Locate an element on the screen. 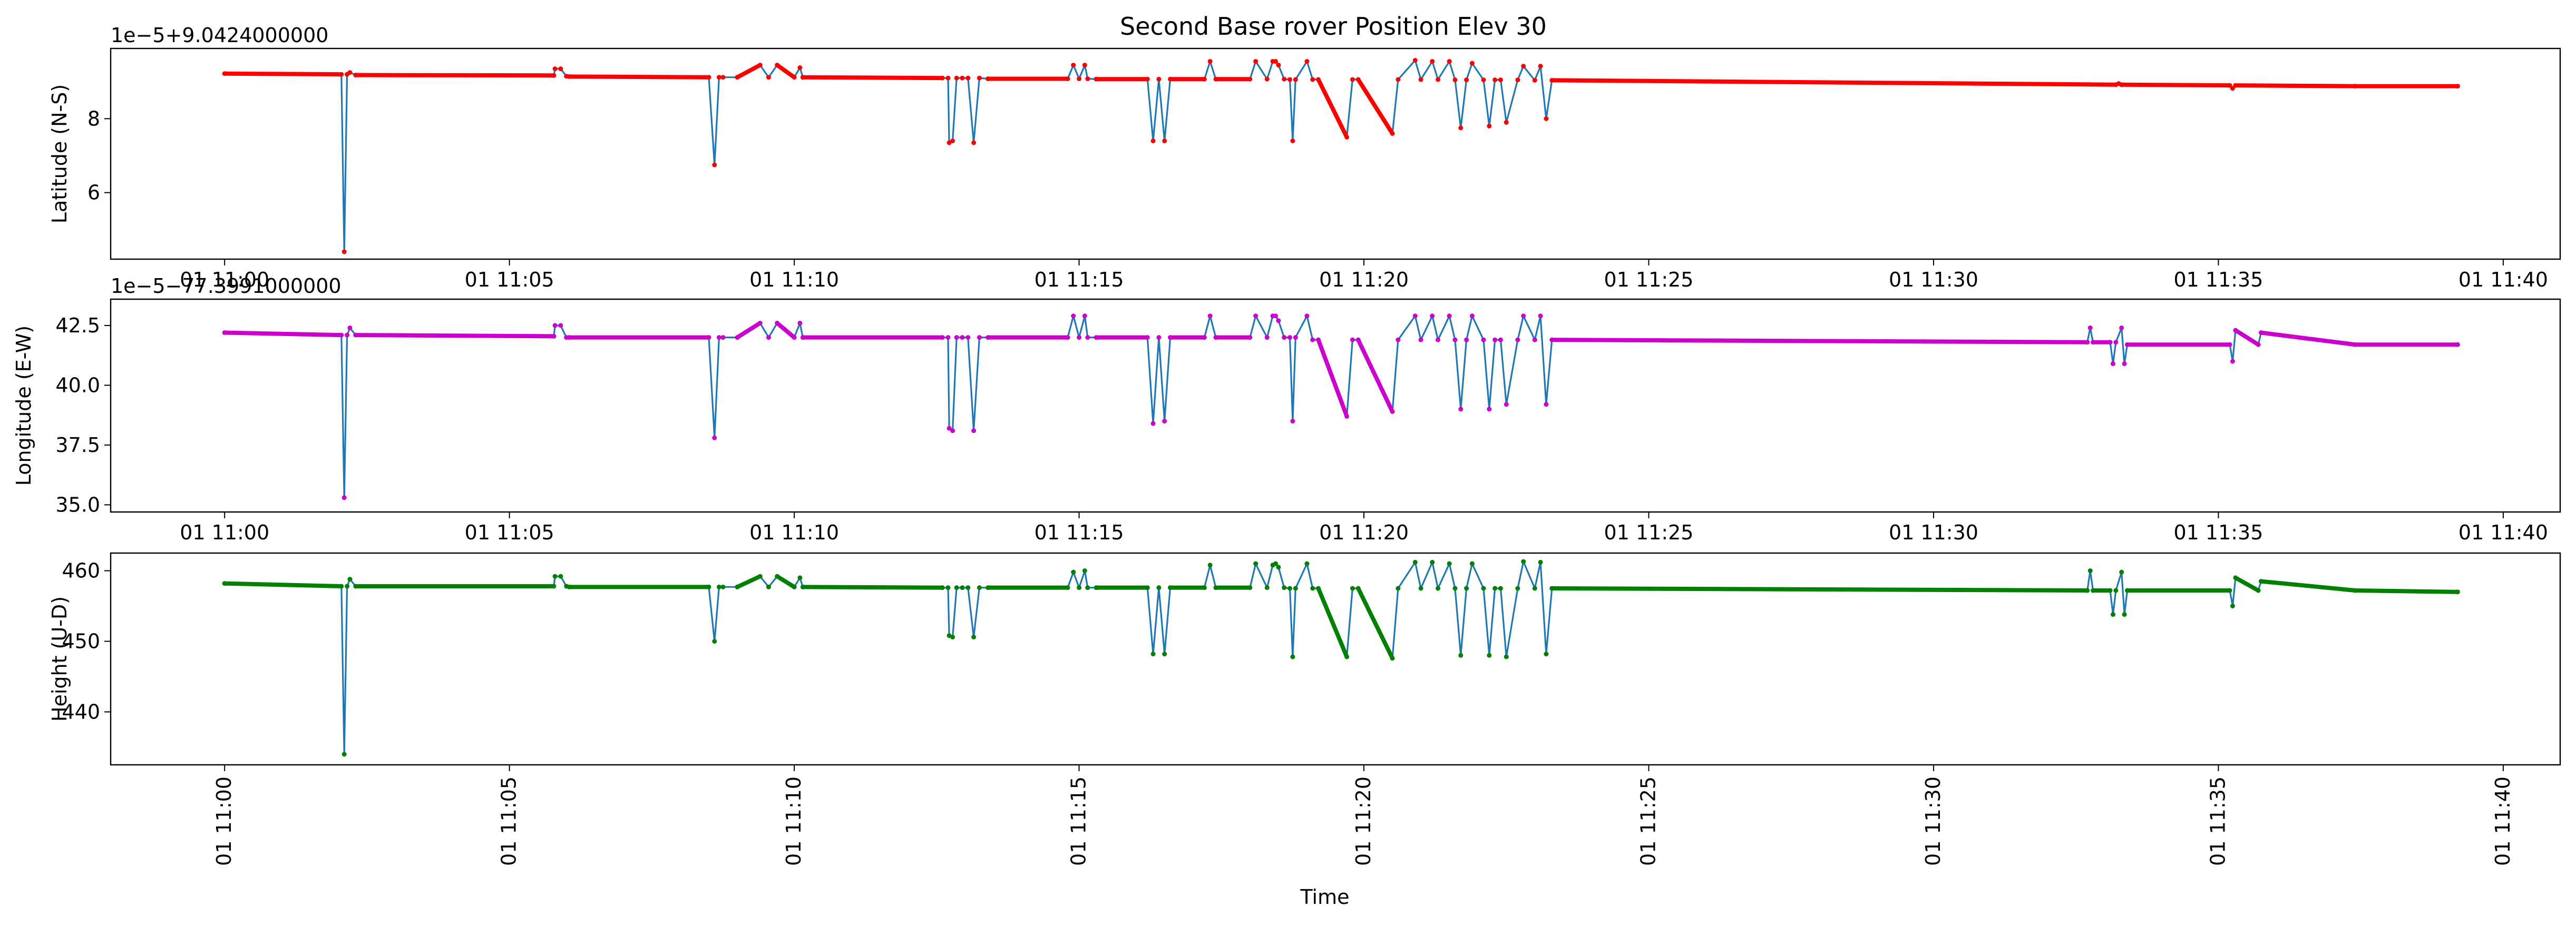 This screenshot has width=2576, height=926. longitude-x-tick-label: 01 11:20 is located at coordinates (1364, 532).